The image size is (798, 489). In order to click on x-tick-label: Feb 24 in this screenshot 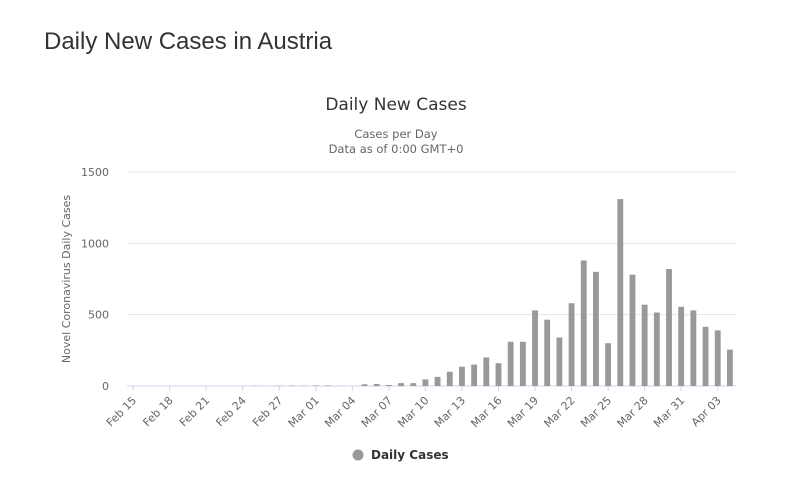, I will do `click(230, 411)`.